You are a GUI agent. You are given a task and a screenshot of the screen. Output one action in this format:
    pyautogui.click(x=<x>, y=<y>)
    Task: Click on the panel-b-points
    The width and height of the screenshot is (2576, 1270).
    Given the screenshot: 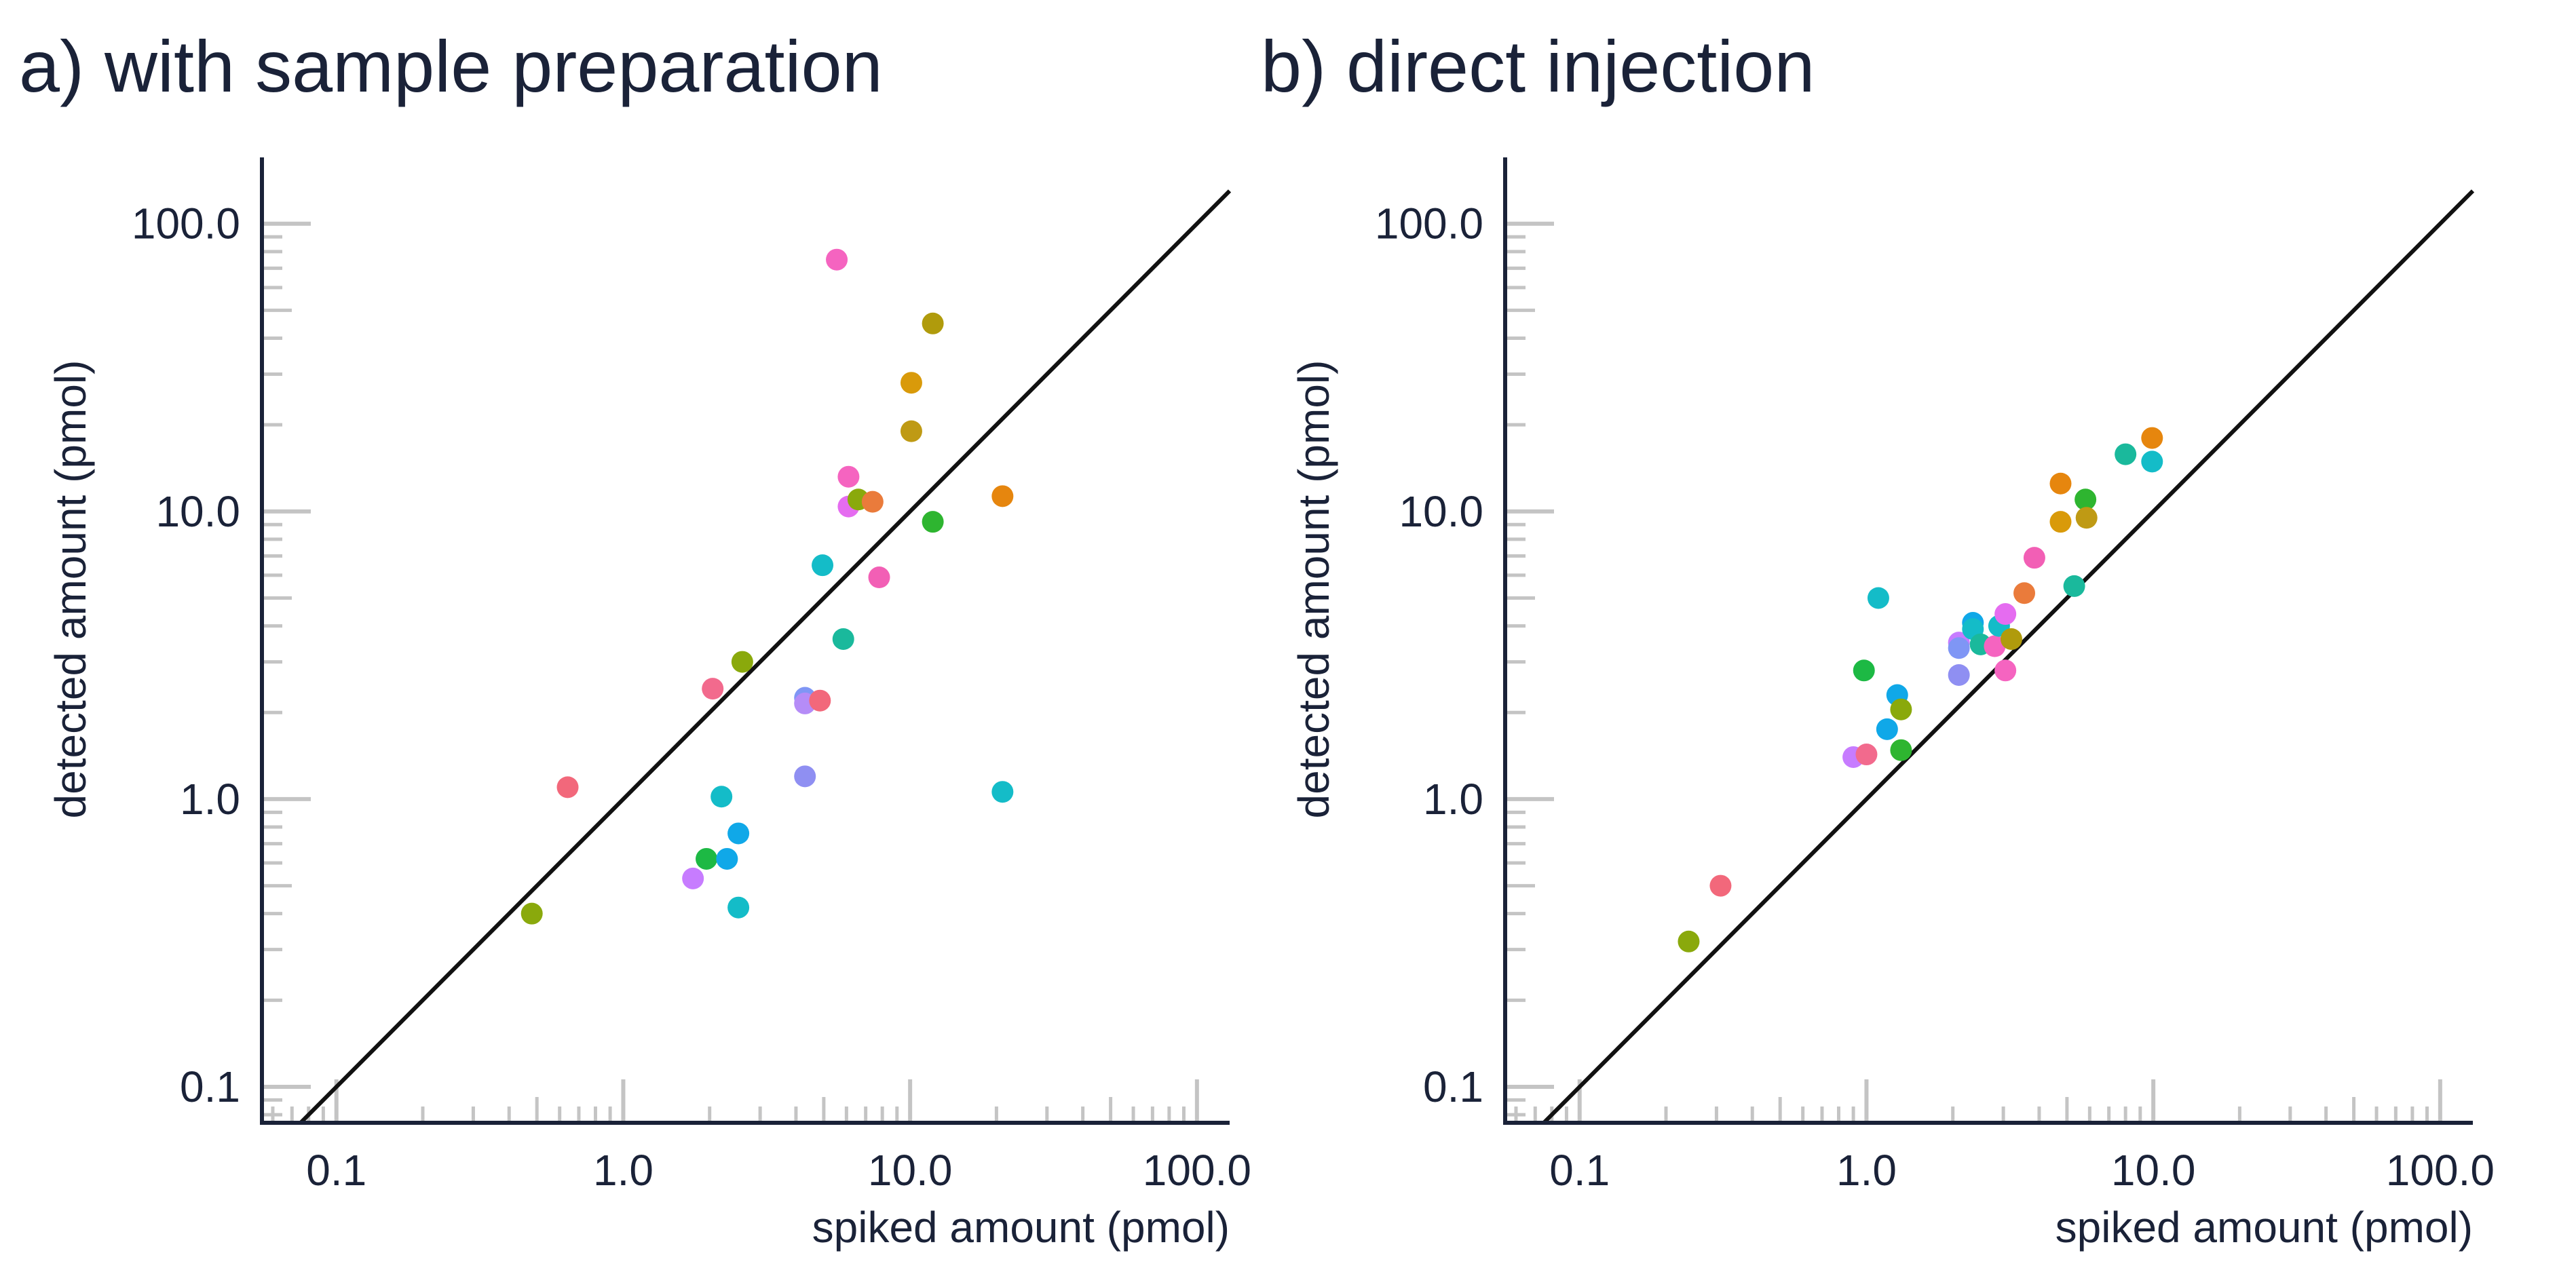 What is the action you would take?
    pyautogui.click(x=1921, y=689)
    